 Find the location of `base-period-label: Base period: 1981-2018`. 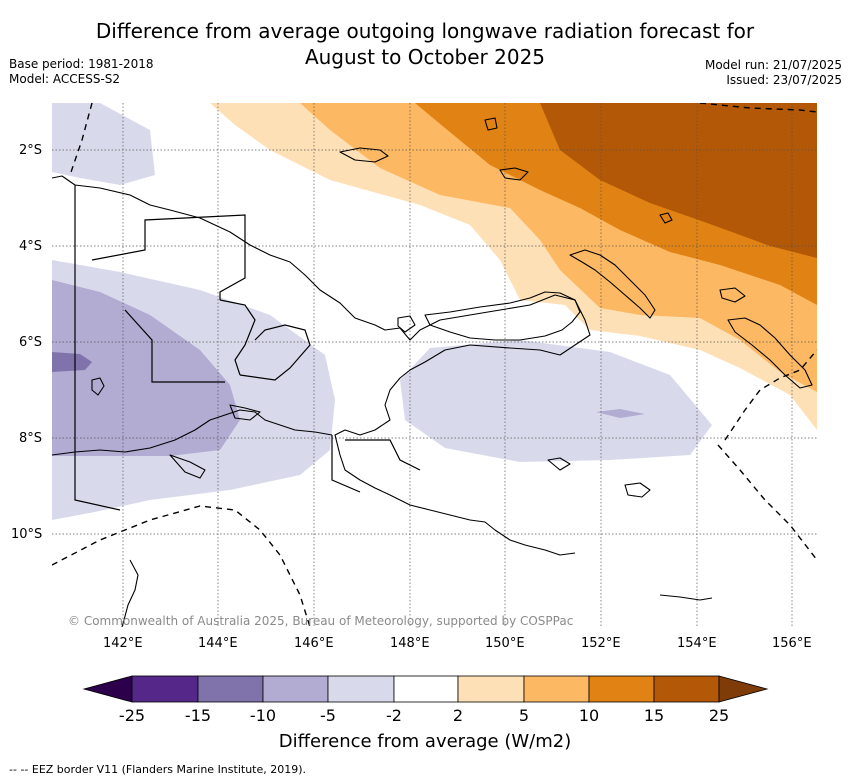

base-period-label: Base period: 1981-2018 is located at coordinates (81, 64).